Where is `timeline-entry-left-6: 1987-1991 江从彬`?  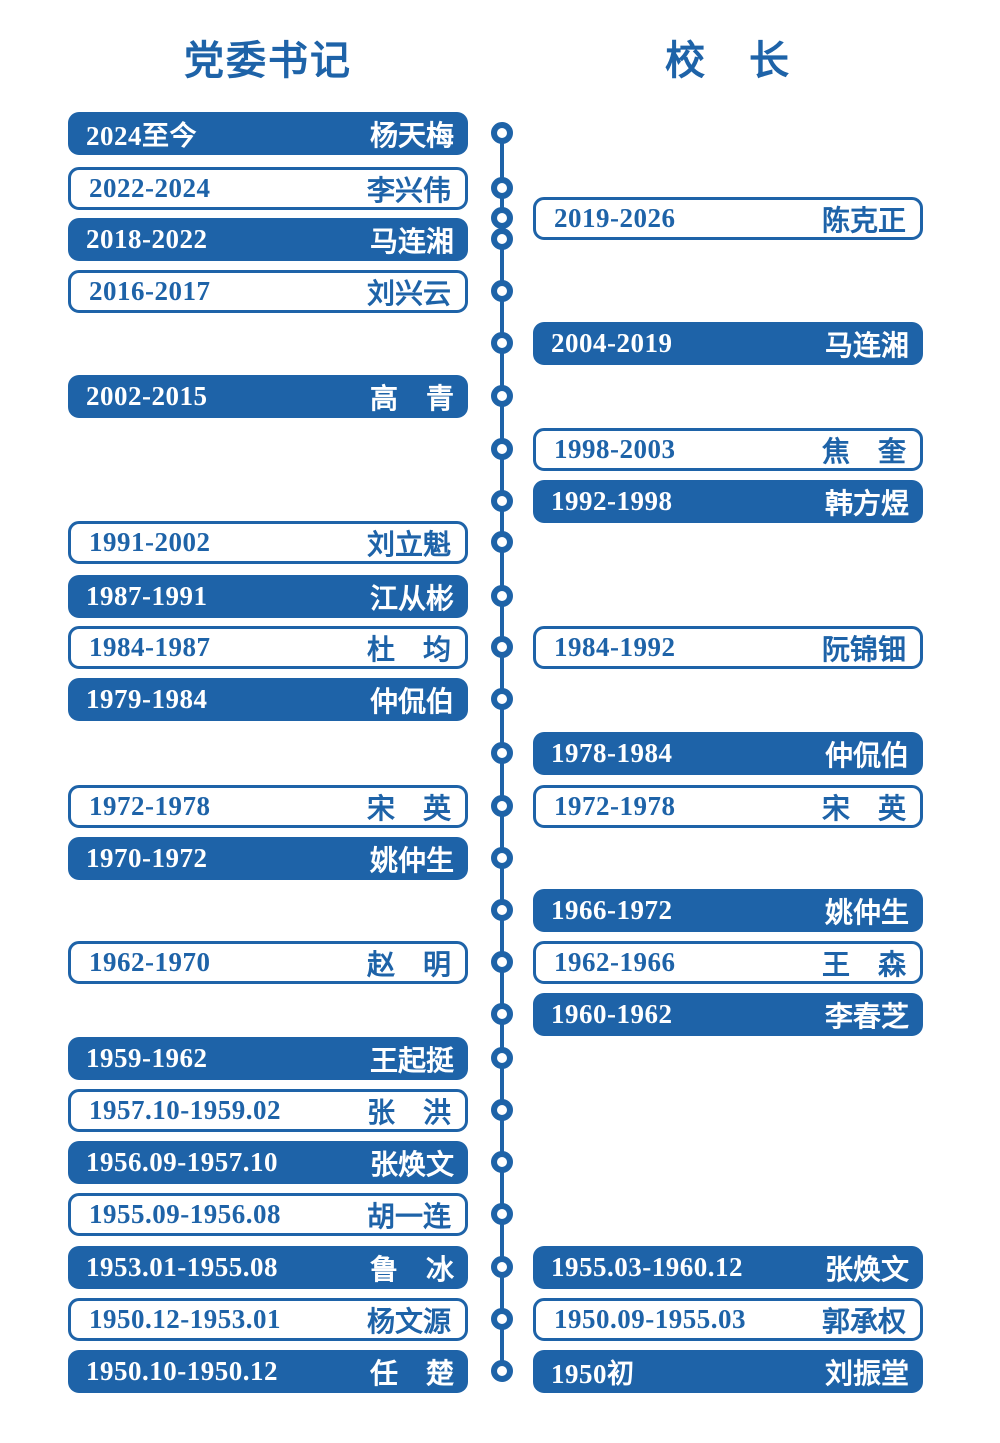 timeline-entry-left-6: 1987-1991 江从彬 is located at coordinates (268, 596).